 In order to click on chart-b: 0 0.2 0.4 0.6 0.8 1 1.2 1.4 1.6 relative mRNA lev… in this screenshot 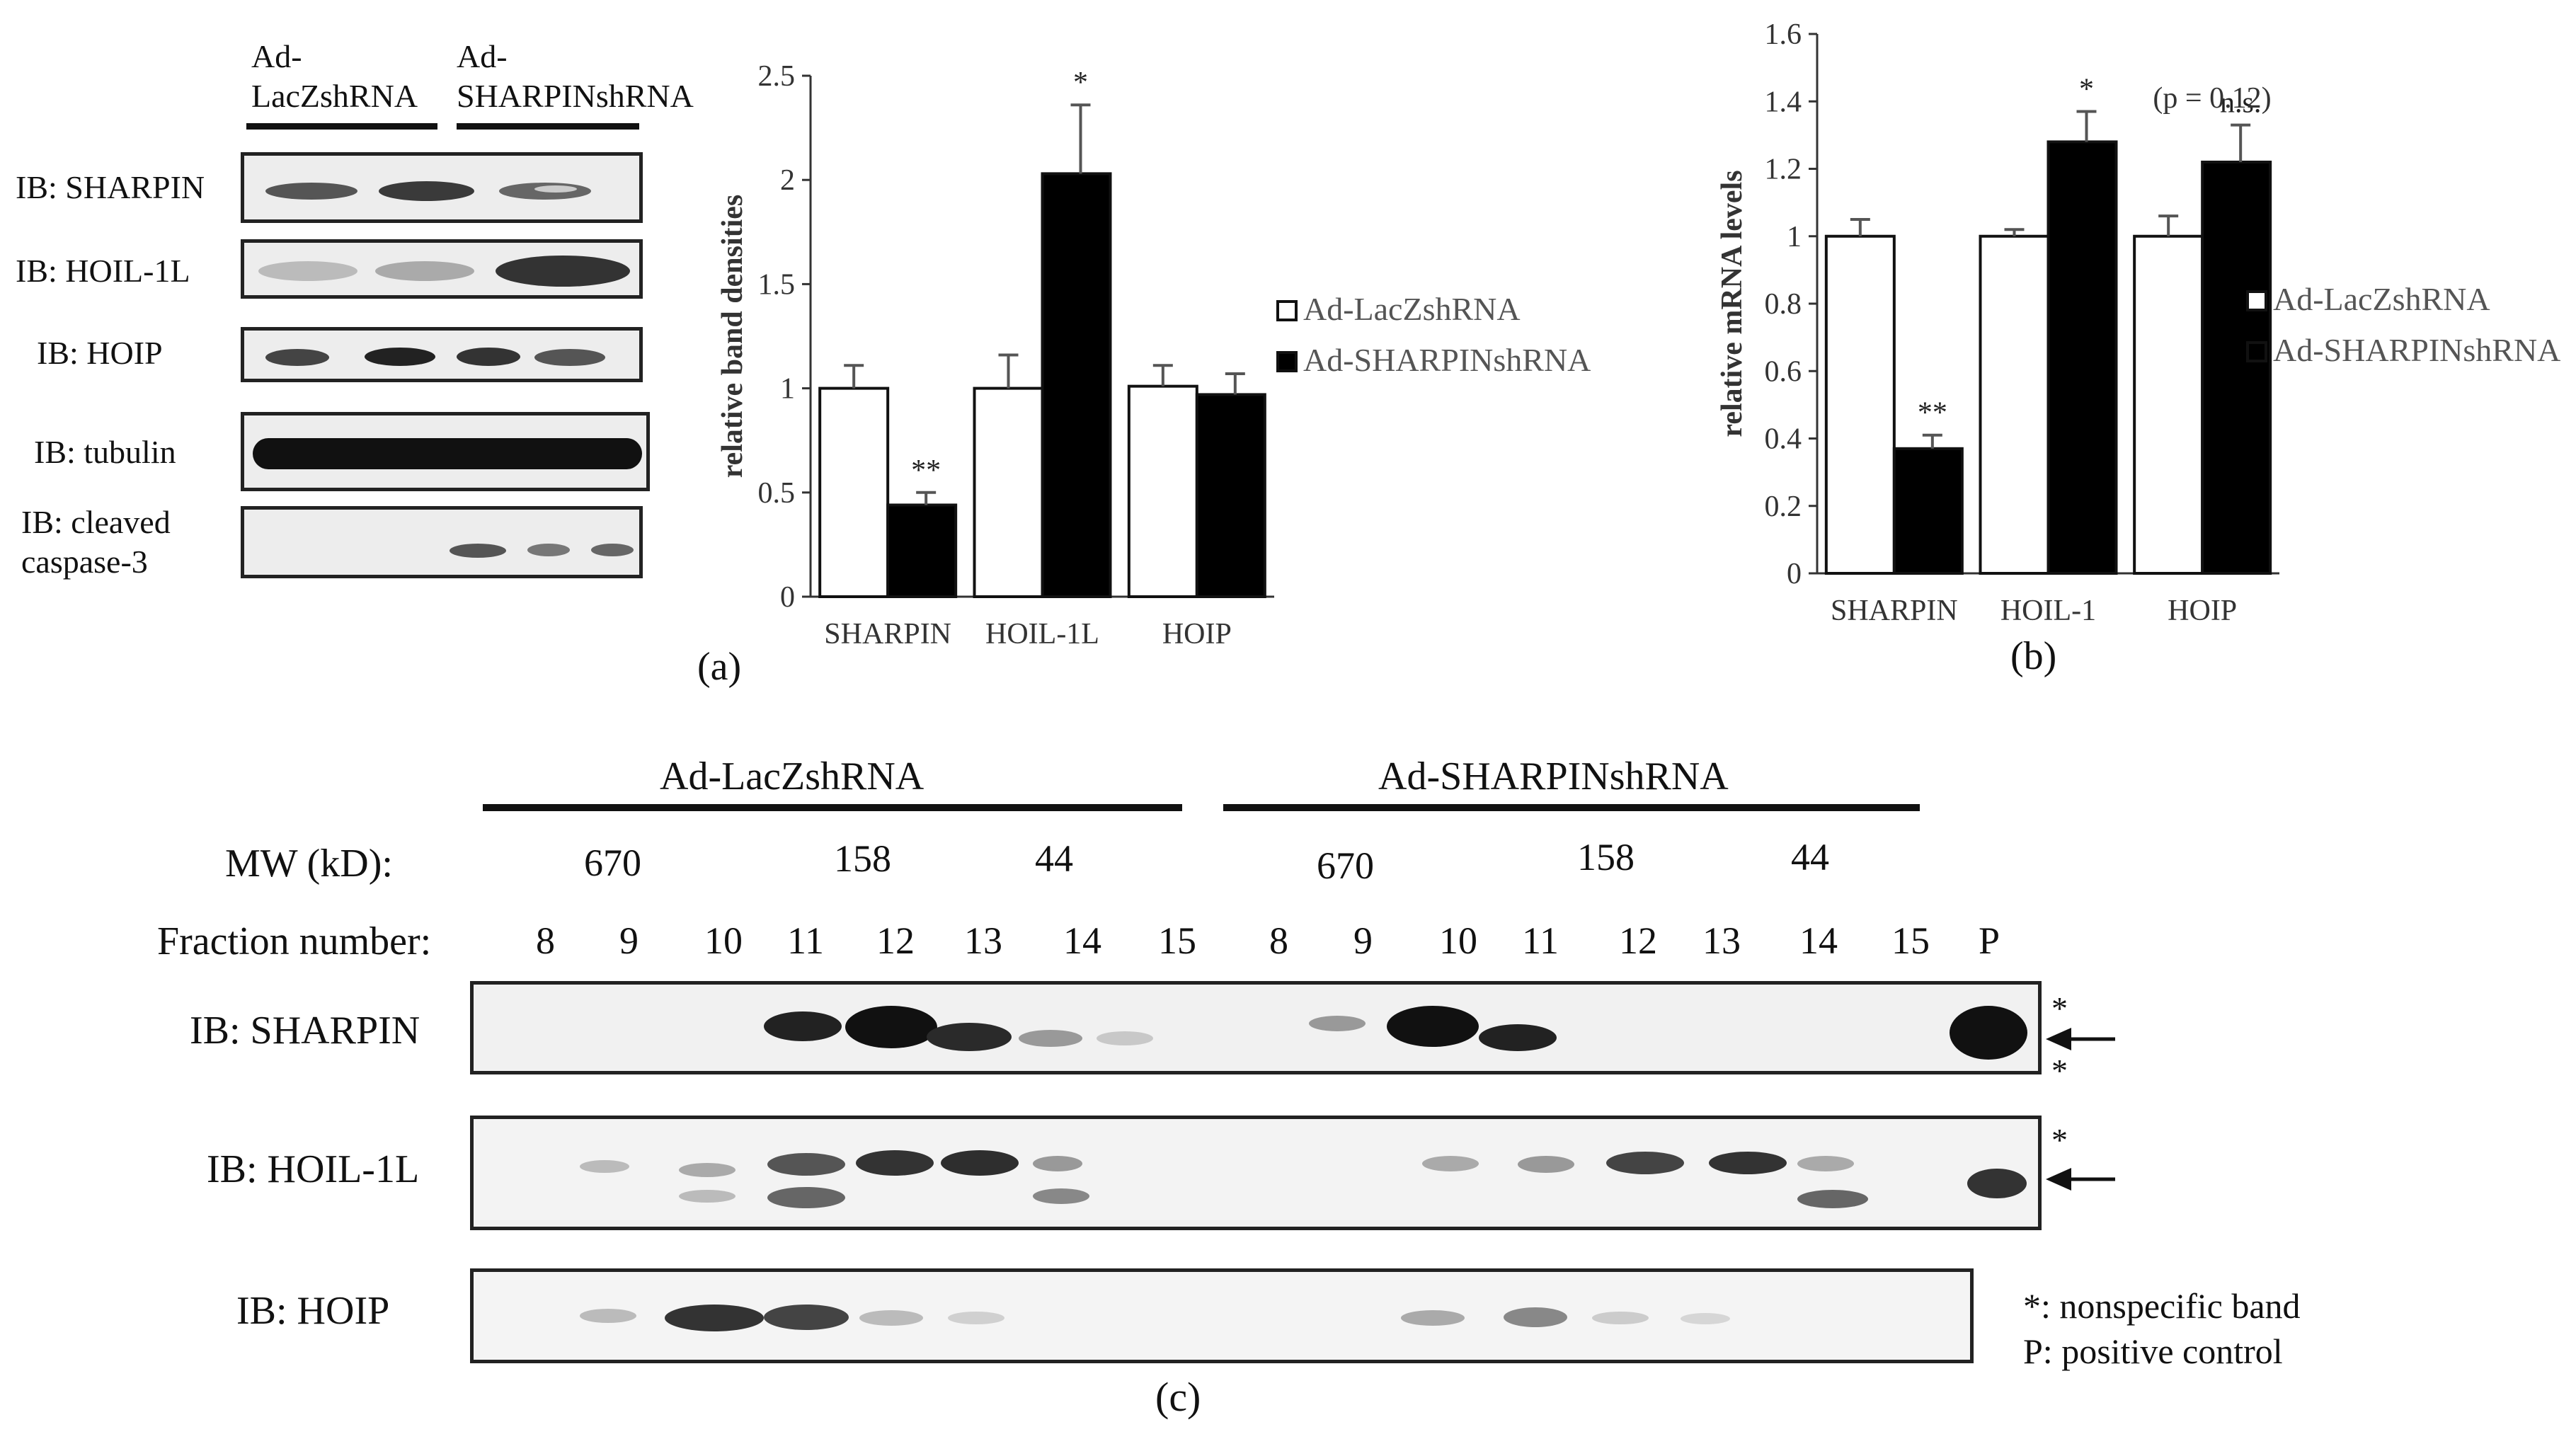, I will do `click(2138, 322)`.